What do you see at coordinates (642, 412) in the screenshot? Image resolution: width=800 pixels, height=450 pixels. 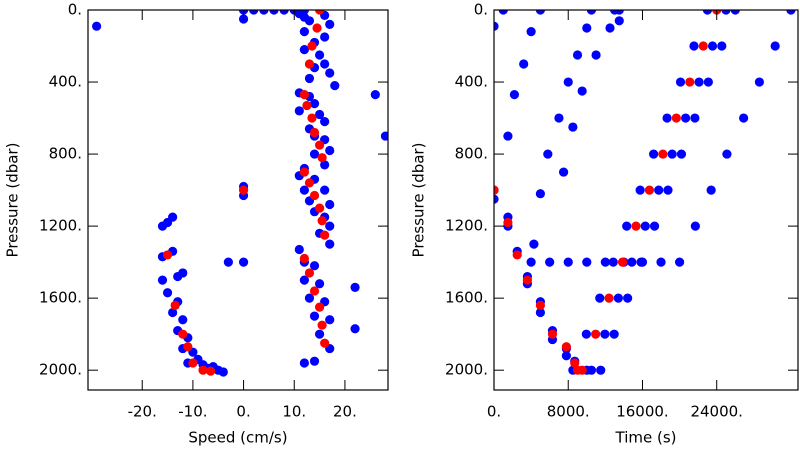 I see `x-tick-label: 16000.` at bounding box center [642, 412].